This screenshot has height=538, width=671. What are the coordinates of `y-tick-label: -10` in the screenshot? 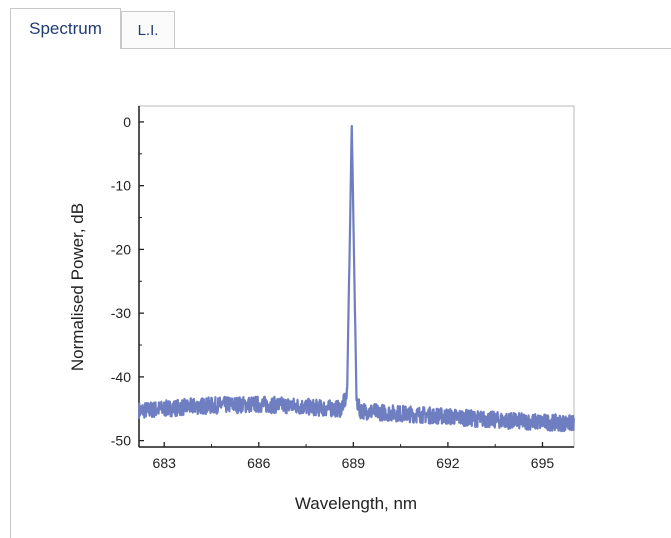 It's located at (121, 186).